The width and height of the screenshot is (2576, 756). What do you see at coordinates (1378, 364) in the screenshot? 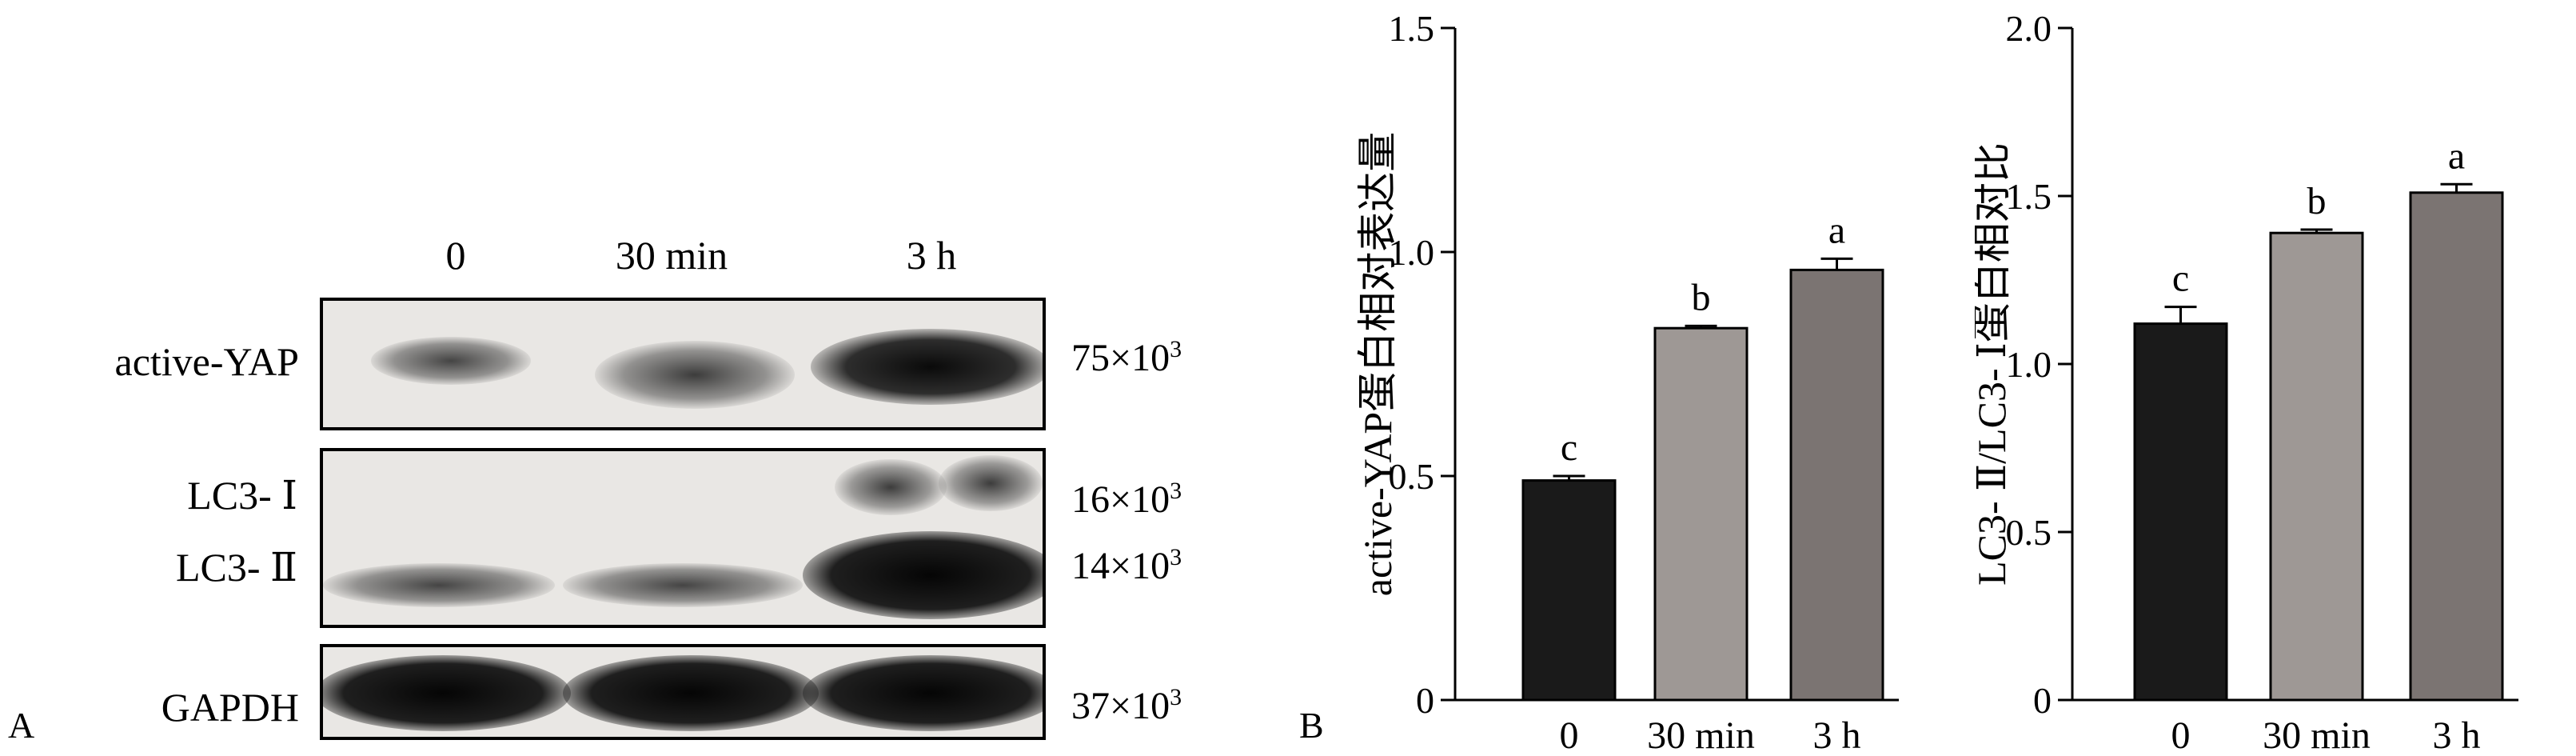
I see `y-axis-label: active-YAP蛋白相对表达量` at bounding box center [1378, 364].